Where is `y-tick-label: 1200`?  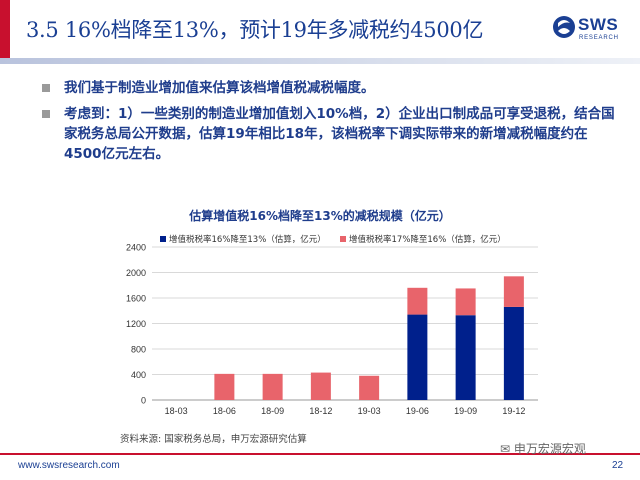 y-tick-label: 1200 is located at coordinates (136, 324).